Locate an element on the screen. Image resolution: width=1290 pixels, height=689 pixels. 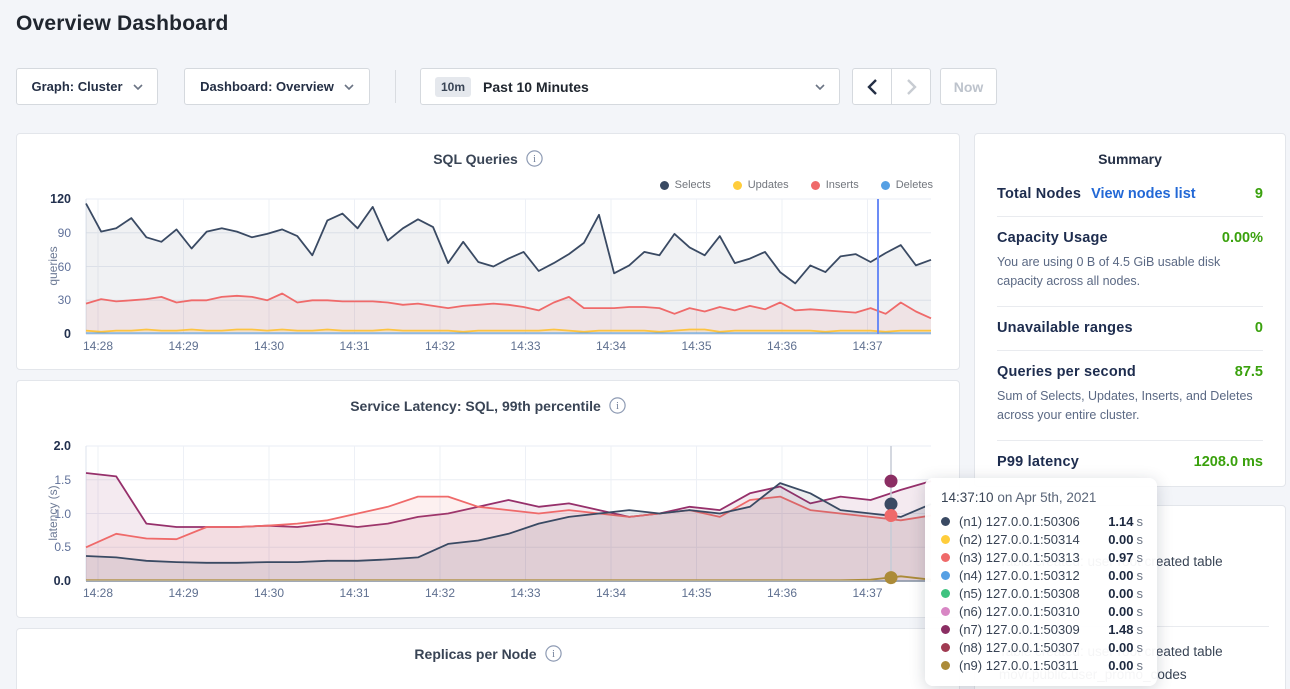
stat-value: 9 is located at coordinates (1258, 194).